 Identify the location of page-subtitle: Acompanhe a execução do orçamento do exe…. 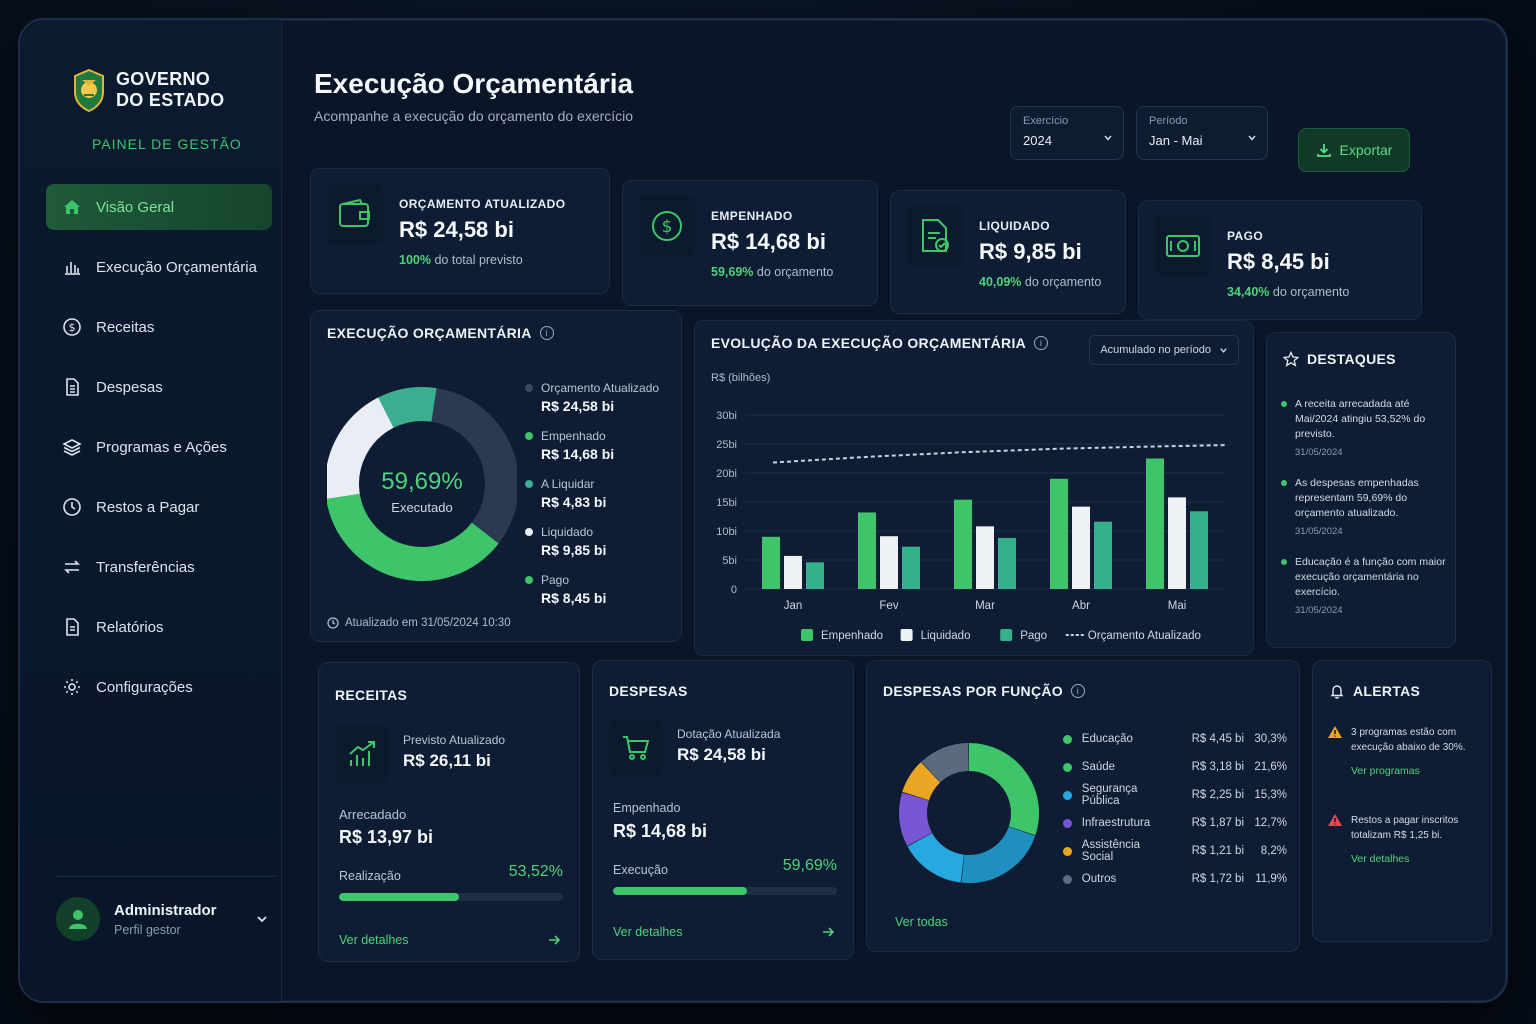
(474, 116).